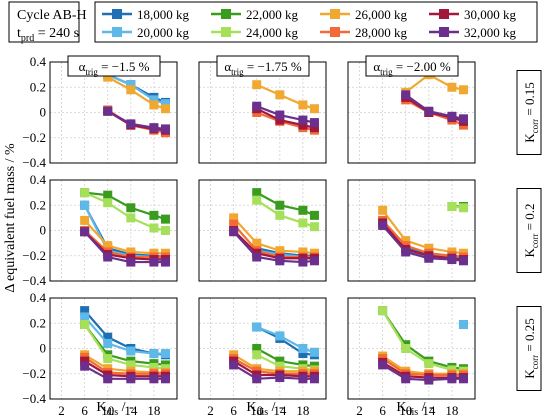 The width and height of the screenshot is (550, 417). What do you see at coordinates (412, 66) in the screenshot?
I see `column-label: αtrig = −2.00 %` at bounding box center [412, 66].